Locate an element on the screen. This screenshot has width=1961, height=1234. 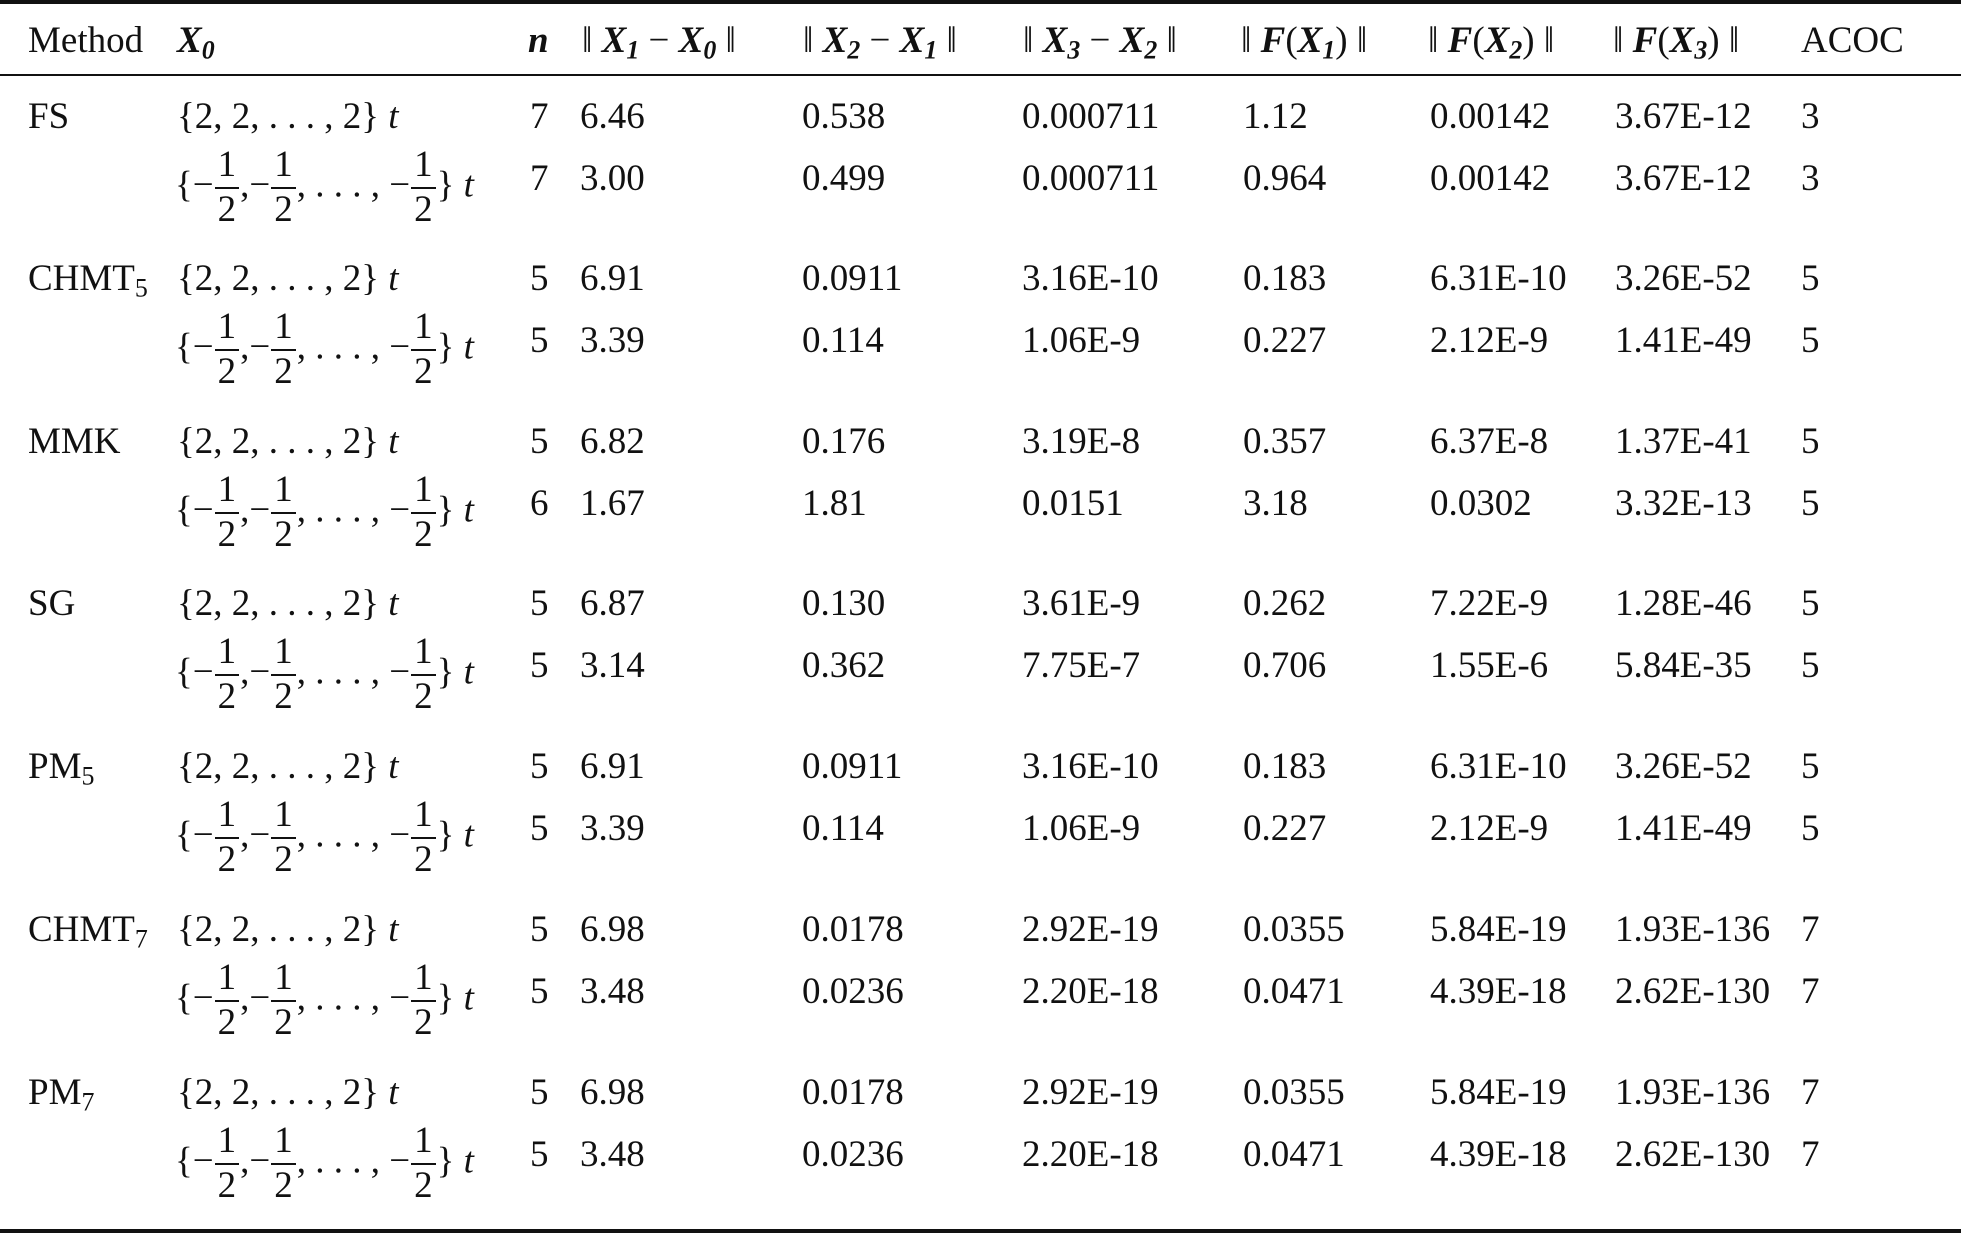
f-3-cell: 3.26E-52 is located at coordinates (1683, 278).